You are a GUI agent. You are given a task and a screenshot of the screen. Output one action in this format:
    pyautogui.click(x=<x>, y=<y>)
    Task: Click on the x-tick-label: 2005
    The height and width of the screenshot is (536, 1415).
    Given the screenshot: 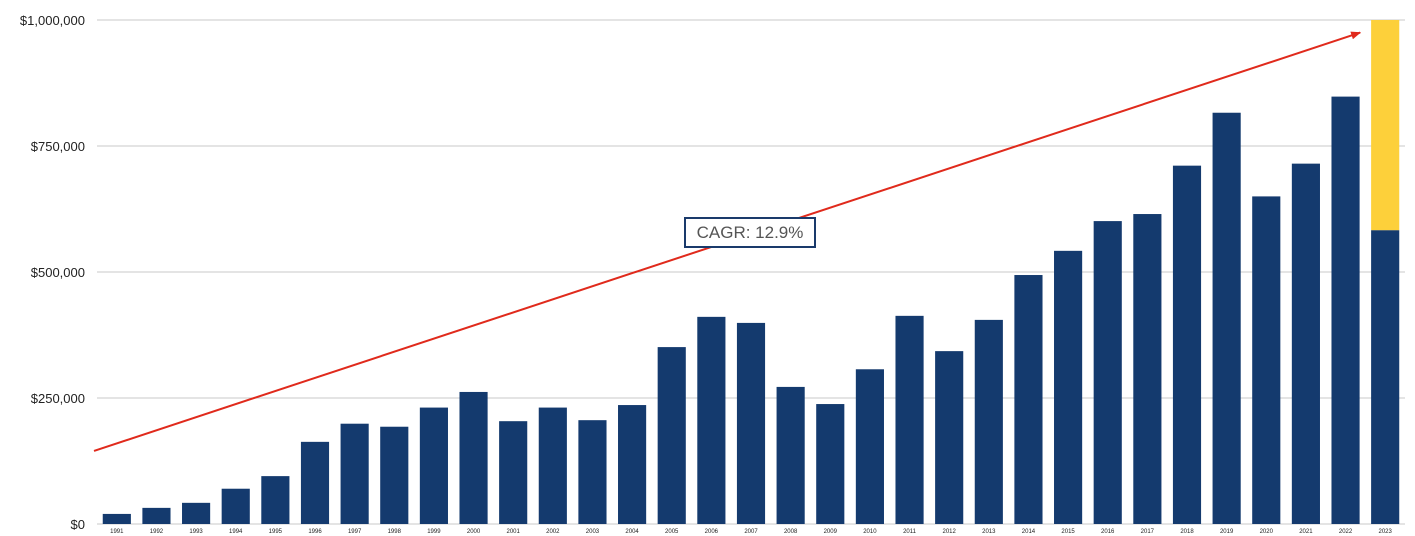 What is the action you would take?
    pyautogui.click(x=672, y=532)
    